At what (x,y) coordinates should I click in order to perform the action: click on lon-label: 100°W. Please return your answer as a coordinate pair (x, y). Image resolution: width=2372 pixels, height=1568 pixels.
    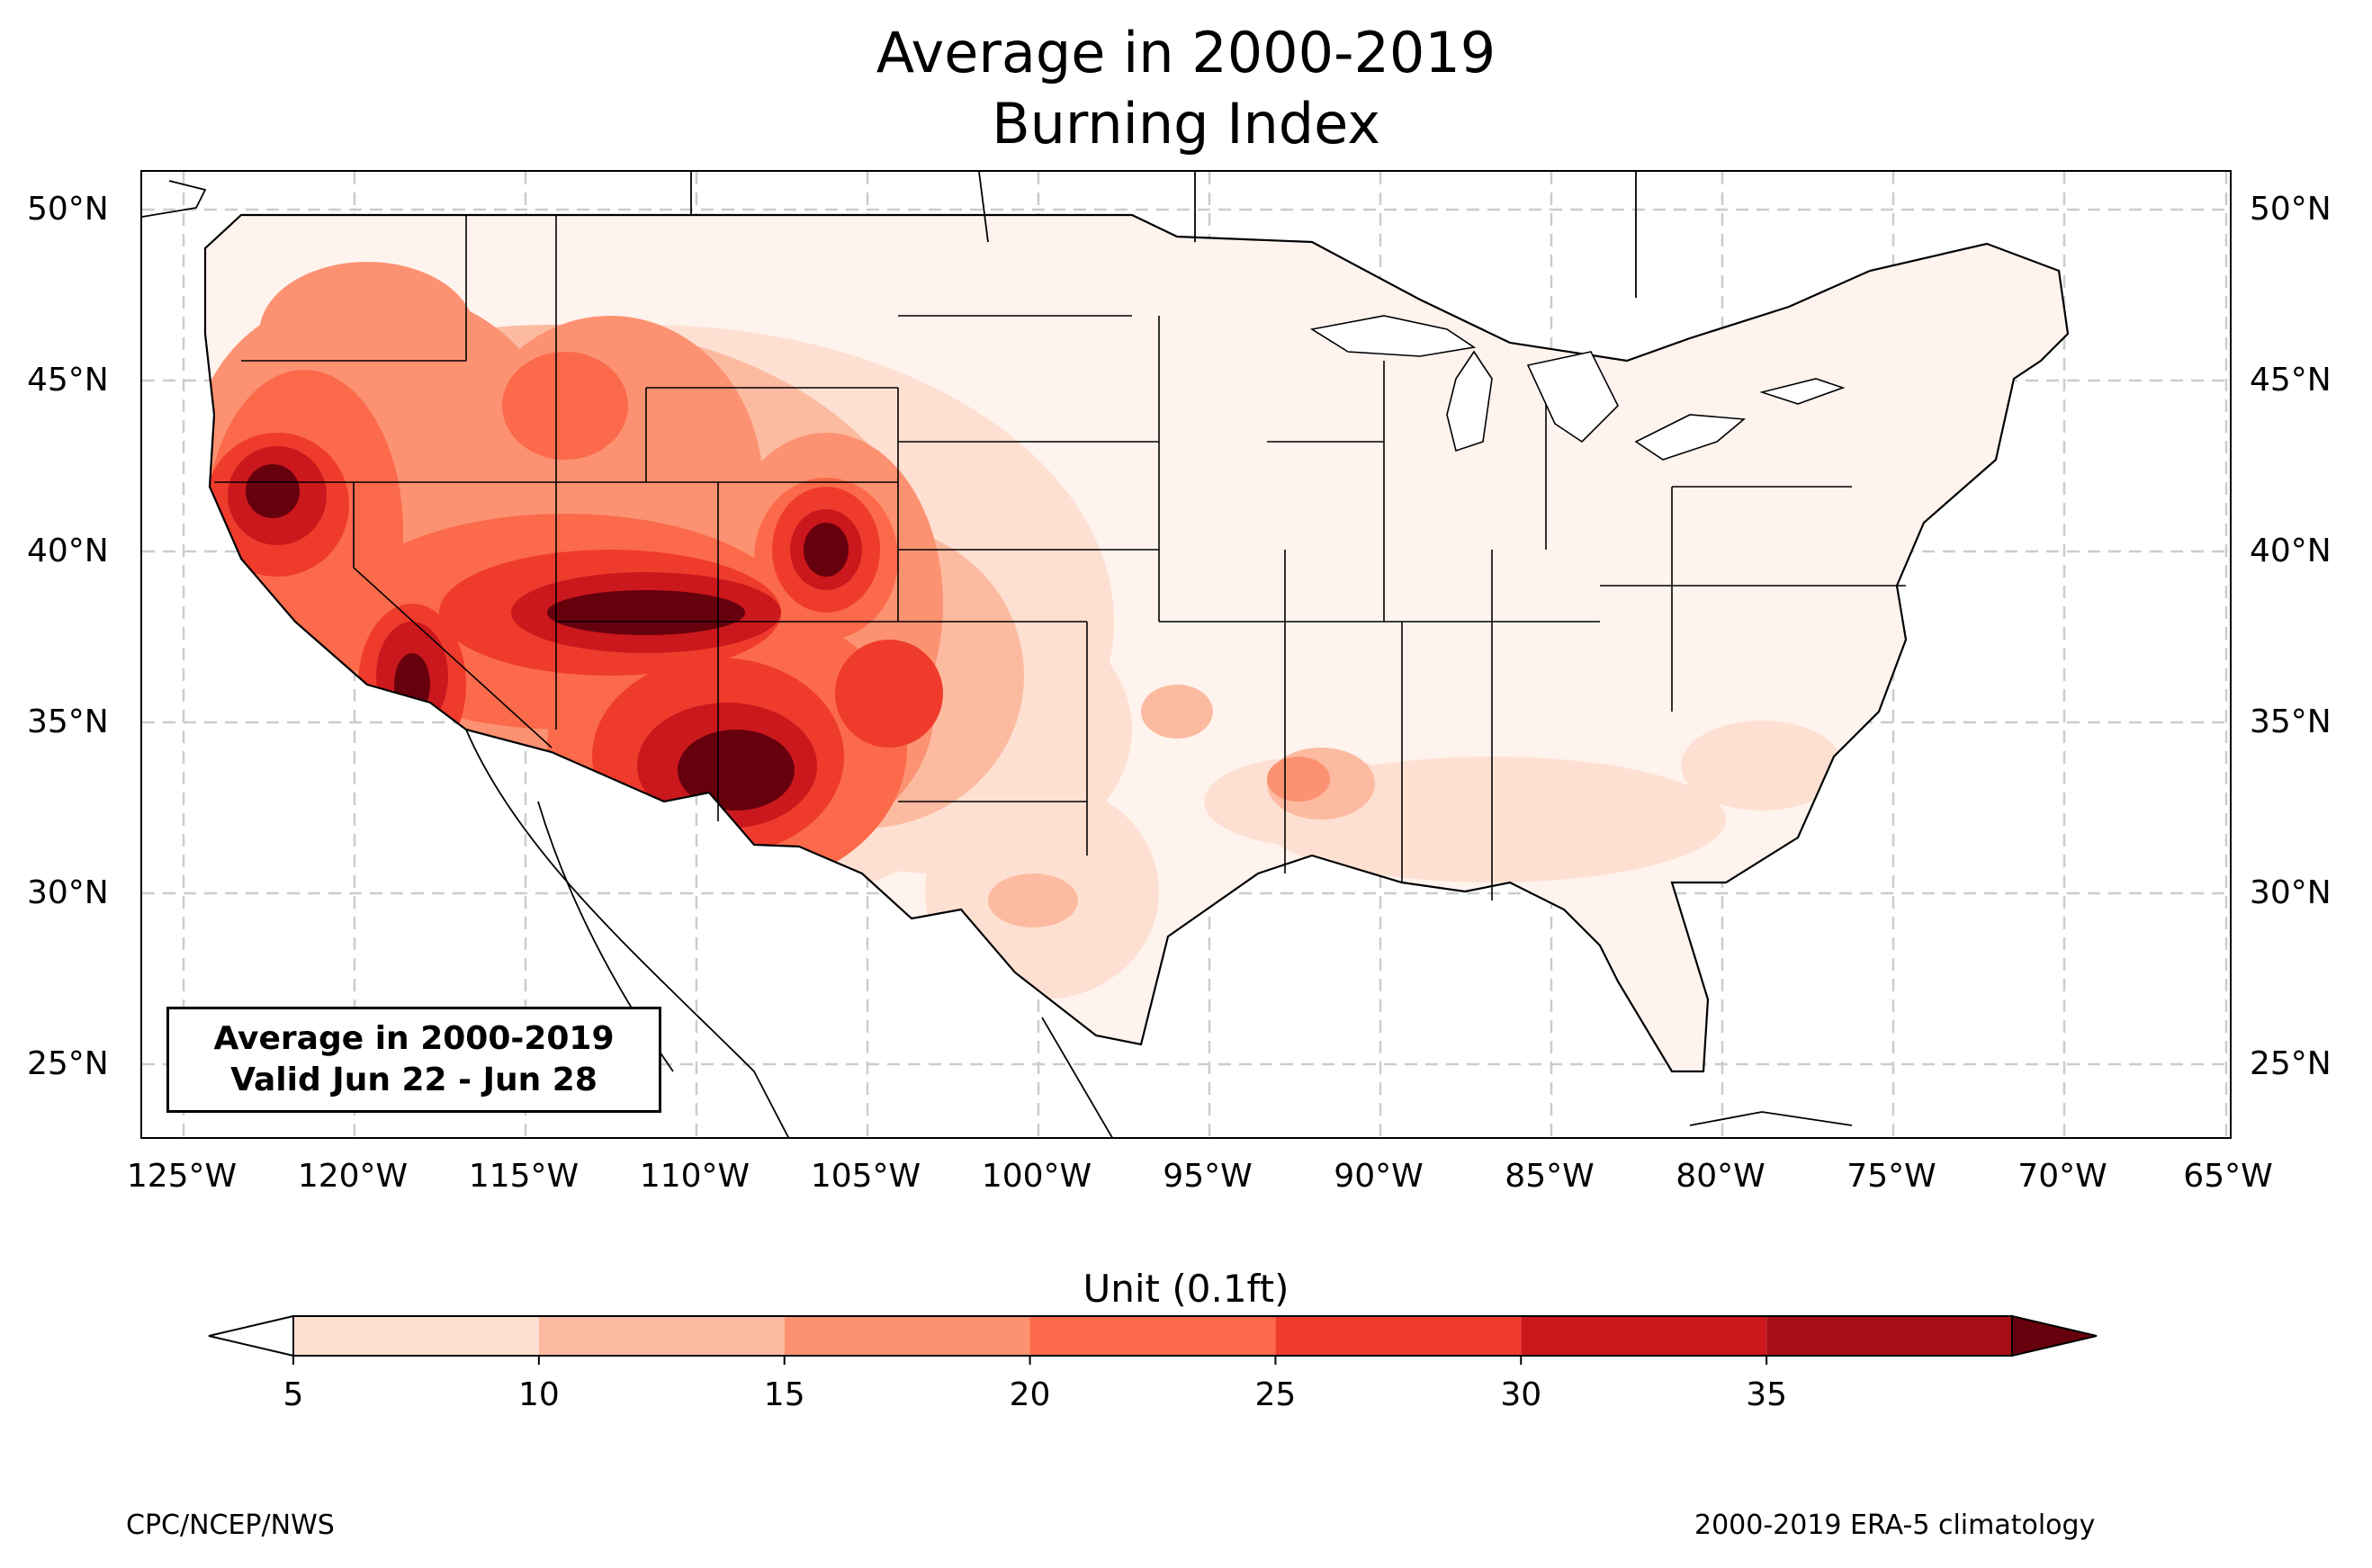
    Looking at the image, I should click on (1036, 1176).